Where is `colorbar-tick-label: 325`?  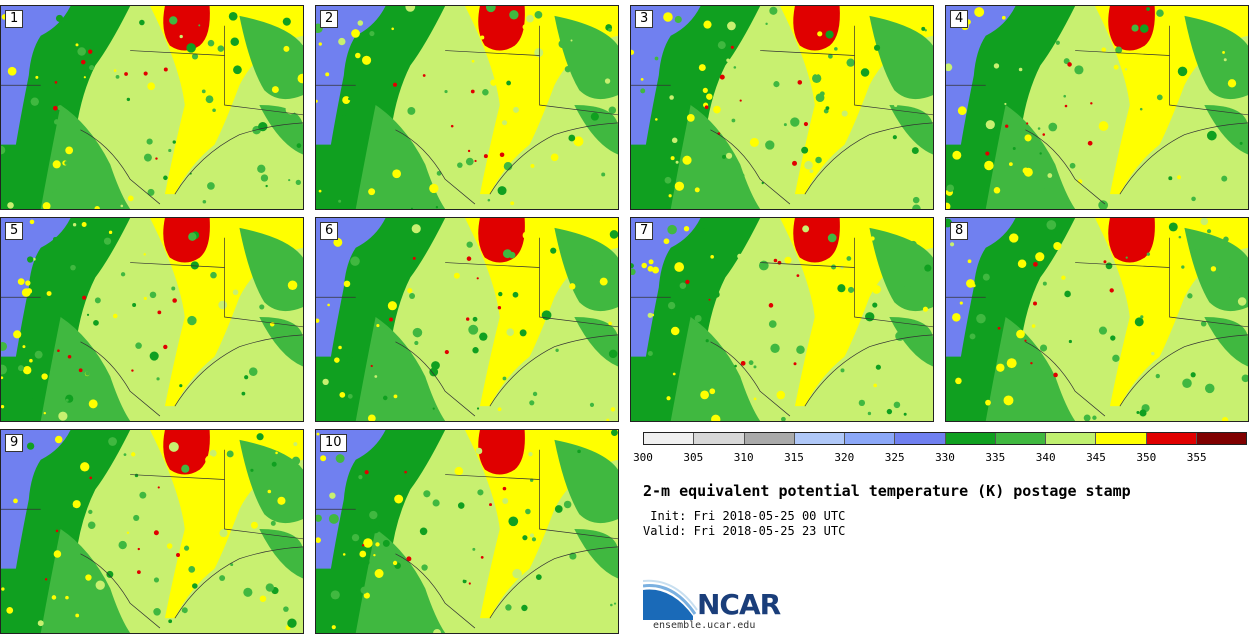 colorbar-tick-label: 325 is located at coordinates (894, 457).